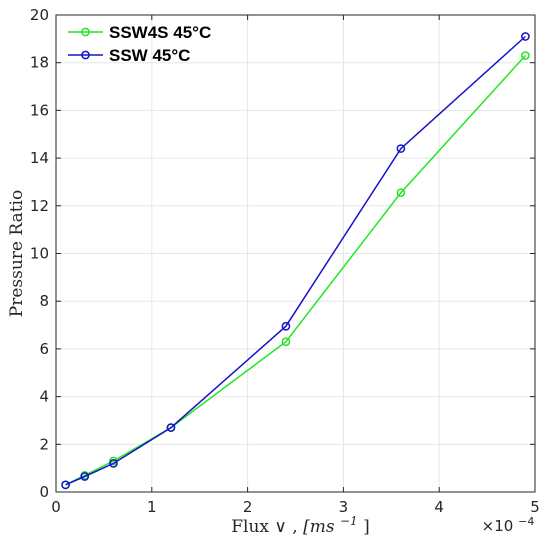 This screenshot has width=550, height=548. What do you see at coordinates (319, 527) in the screenshot?
I see `x-axis-unit: [ms` at bounding box center [319, 527].